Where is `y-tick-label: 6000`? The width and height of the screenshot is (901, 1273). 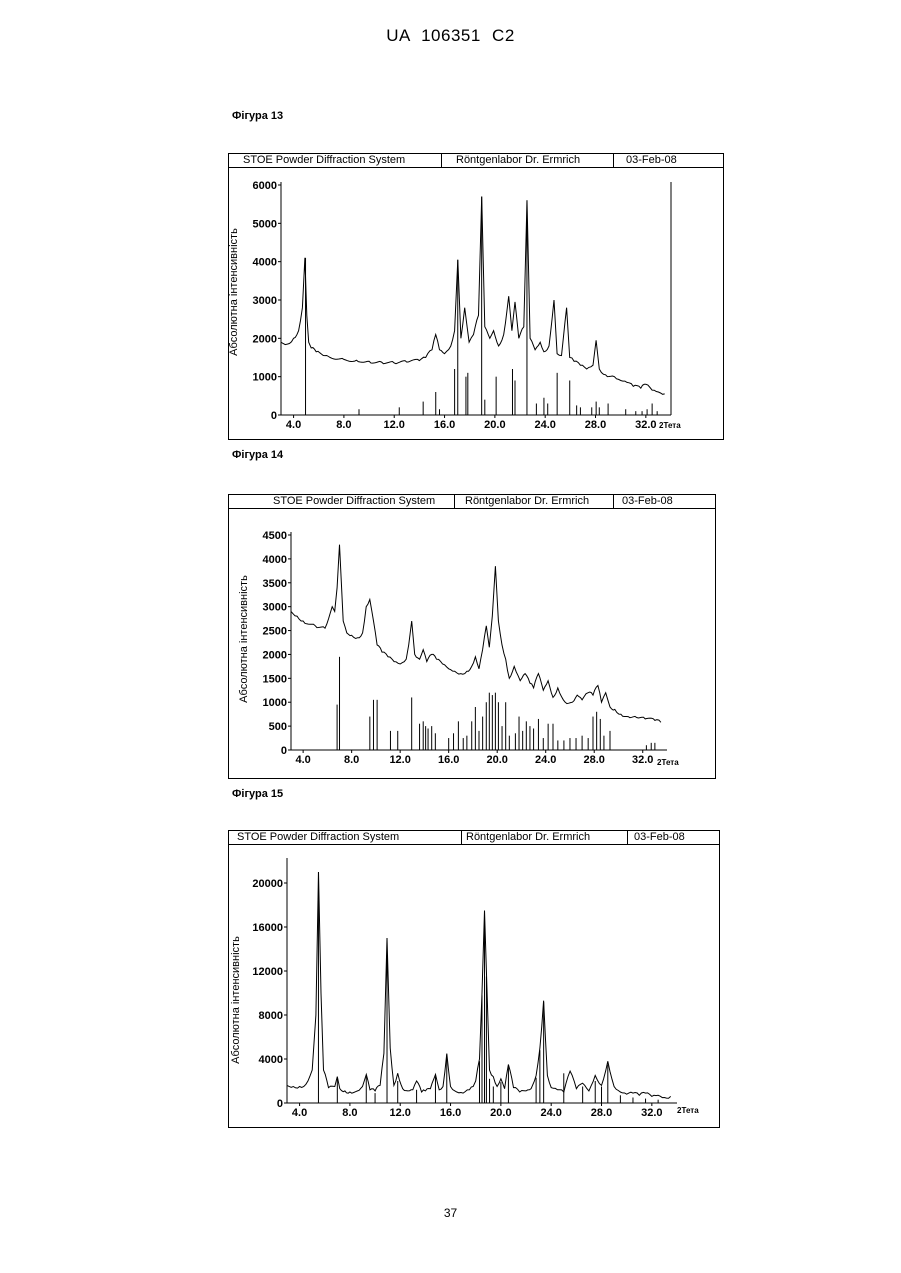 y-tick-label: 6000 is located at coordinates (265, 186).